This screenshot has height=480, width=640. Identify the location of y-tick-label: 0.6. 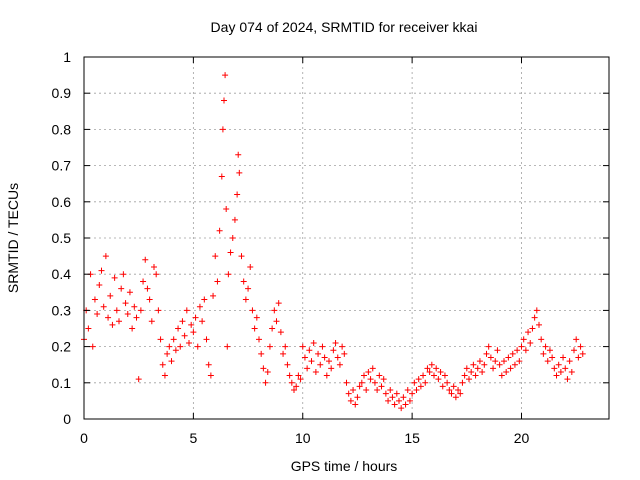
(62, 202).